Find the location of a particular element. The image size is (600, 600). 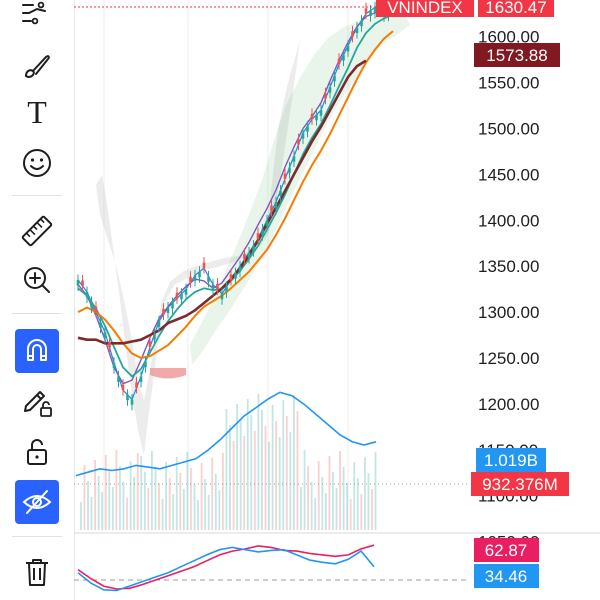

price-tick-label: 1350.00 is located at coordinates (508, 266).